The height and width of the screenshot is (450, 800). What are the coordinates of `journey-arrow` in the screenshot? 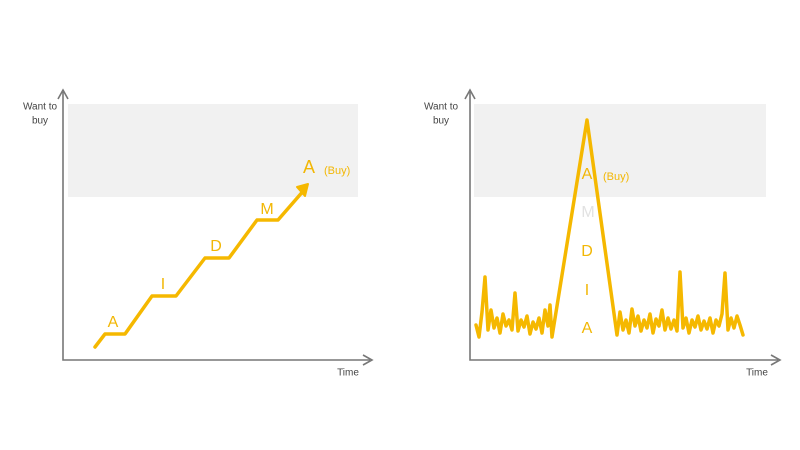 It's located at (302, 190).